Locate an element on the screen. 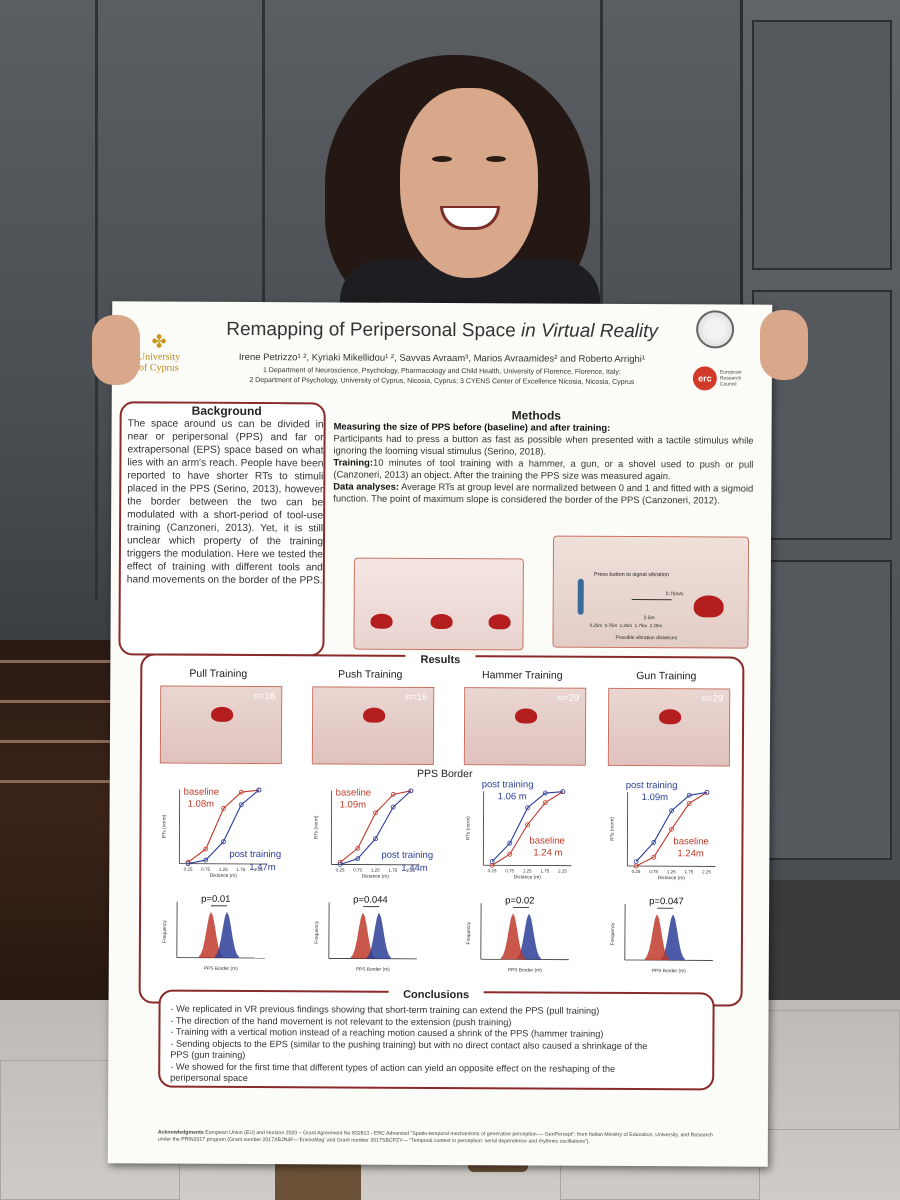 This screenshot has height=1200, width=900. p-value: p=0.044 is located at coordinates (370, 900).